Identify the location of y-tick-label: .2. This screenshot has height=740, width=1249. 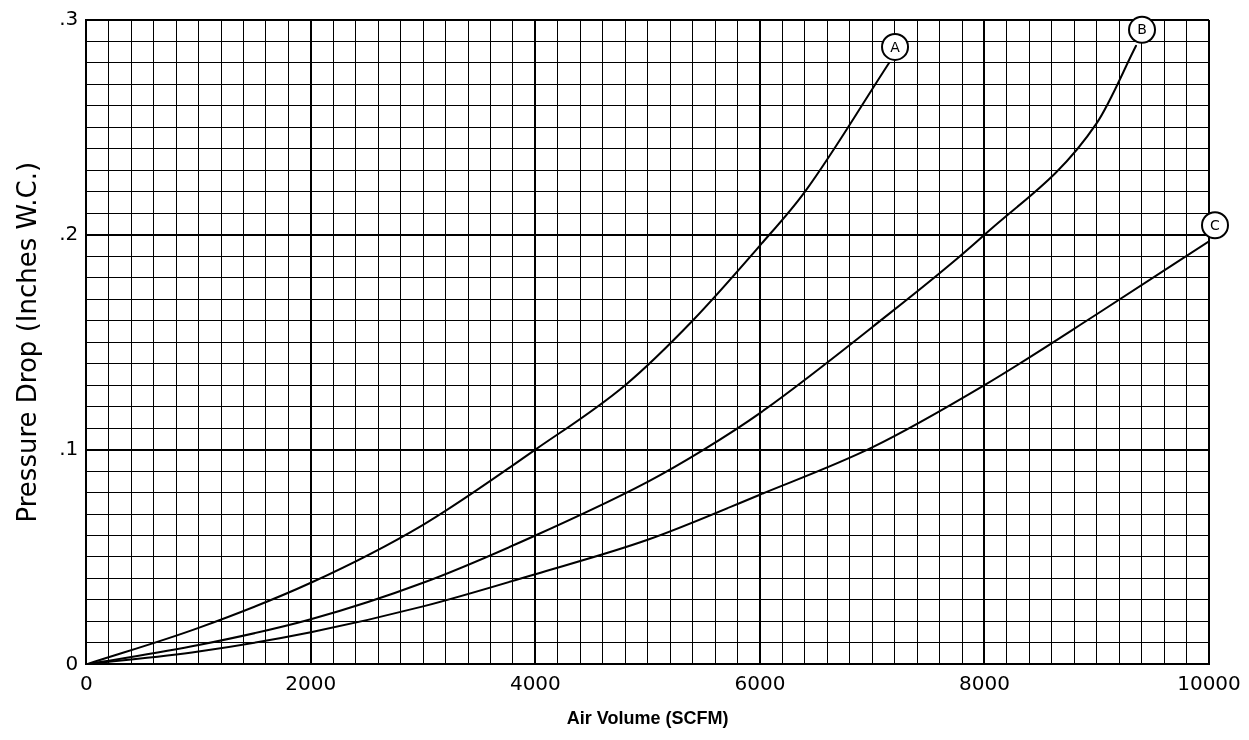
(69, 233).